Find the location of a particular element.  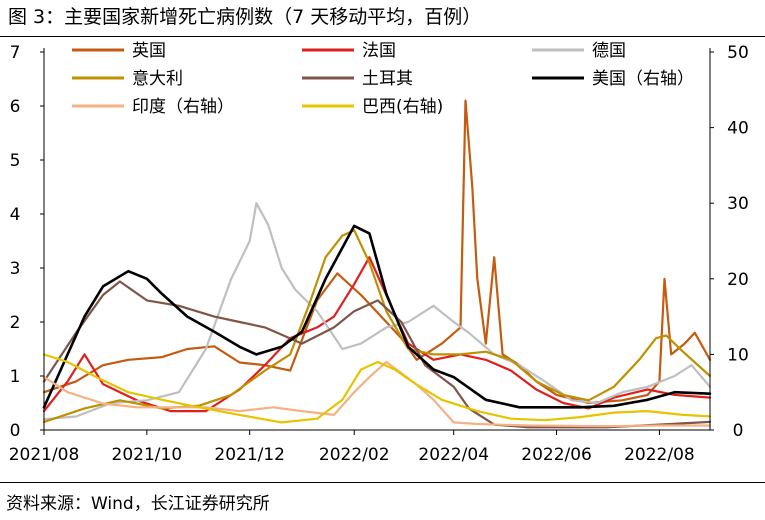

legend-item-4: 土耳其 is located at coordinates (357, 79).